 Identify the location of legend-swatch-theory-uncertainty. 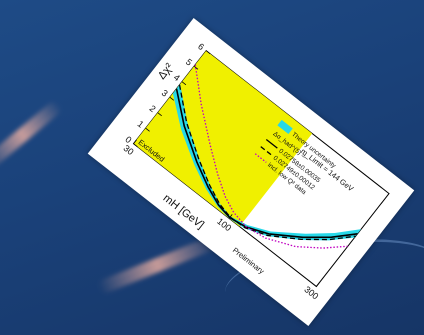
(285, 126).